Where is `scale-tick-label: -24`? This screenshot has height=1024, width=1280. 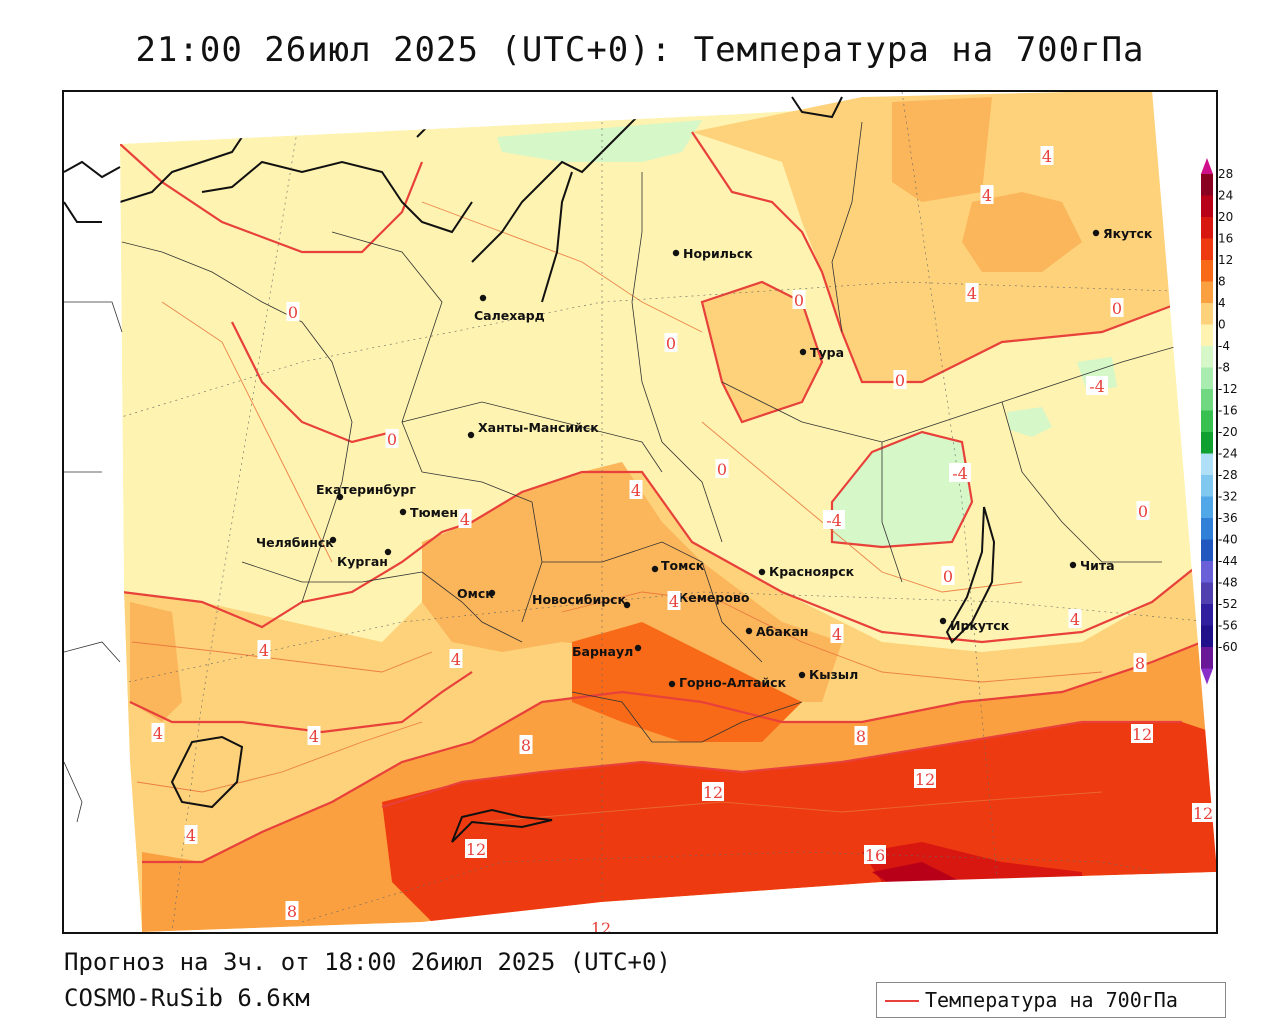 scale-tick-label: -24 is located at coordinates (1228, 454).